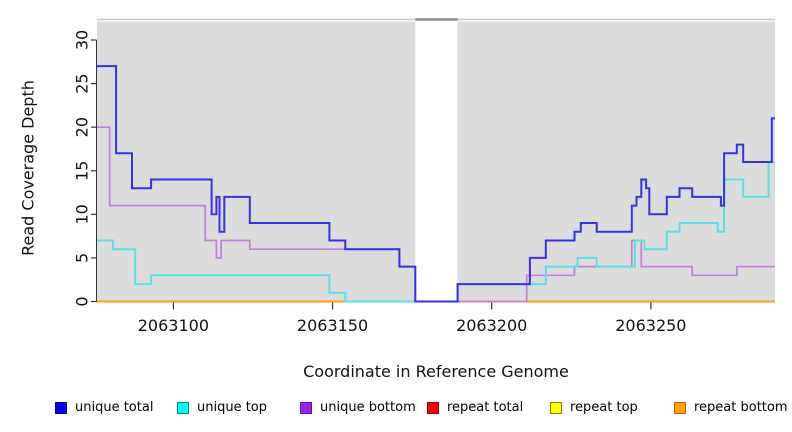 Image resolution: width=792 pixels, height=432 pixels. I want to click on y-tick-label: 20, so click(82, 127).